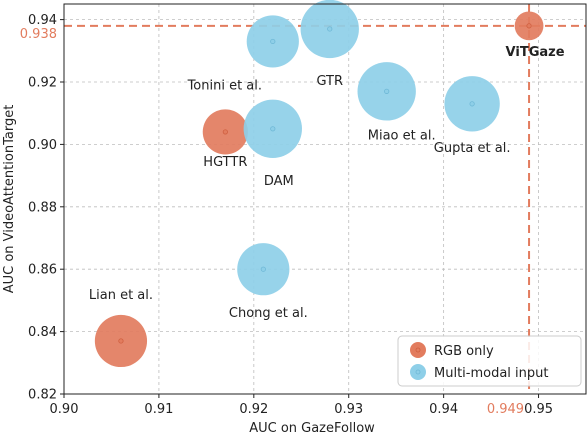  Describe the element at coordinates (402, 135) in the screenshot. I see `point-label: Miao et al.` at that location.